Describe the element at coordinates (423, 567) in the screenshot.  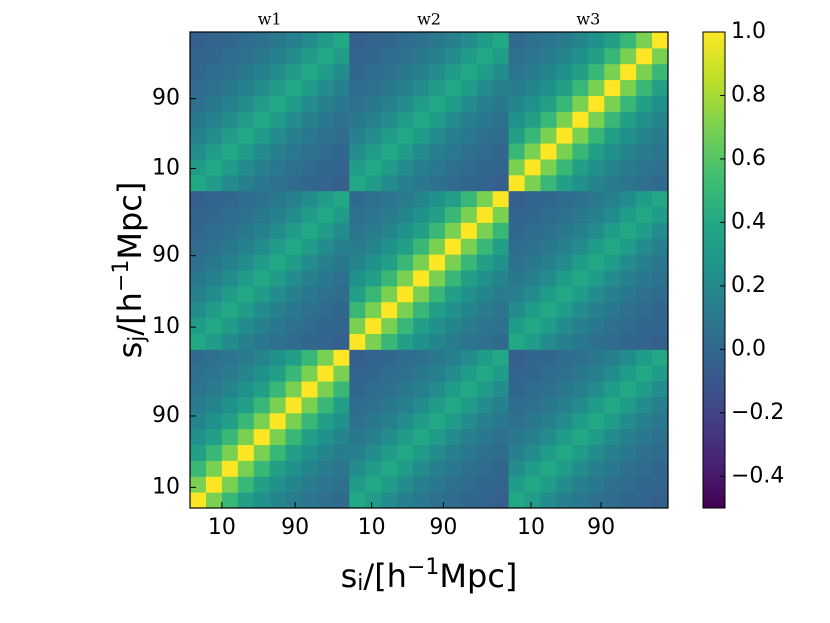
I see `label-part: −1` at that location.